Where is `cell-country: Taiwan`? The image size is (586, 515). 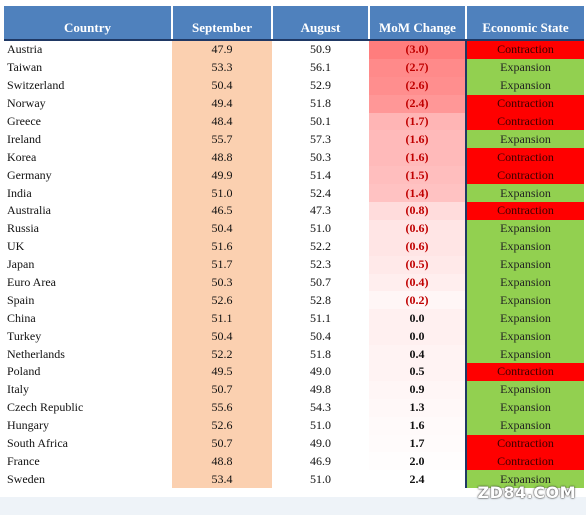
cell-country: Taiwan is located at coordinates (25, 67).